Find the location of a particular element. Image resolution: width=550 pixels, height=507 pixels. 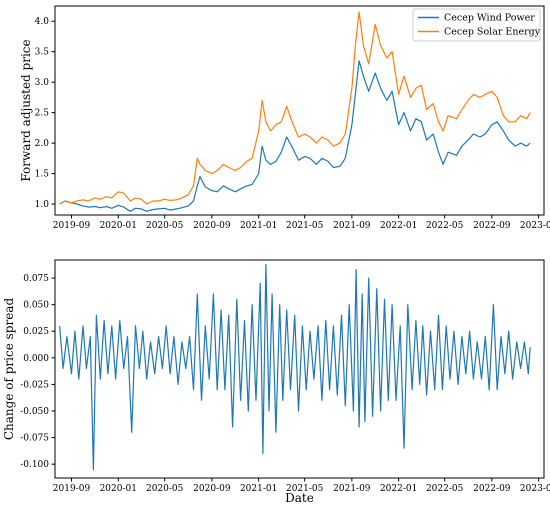

spread-y-tick: -0.025 is located at coordinates (37, 385).